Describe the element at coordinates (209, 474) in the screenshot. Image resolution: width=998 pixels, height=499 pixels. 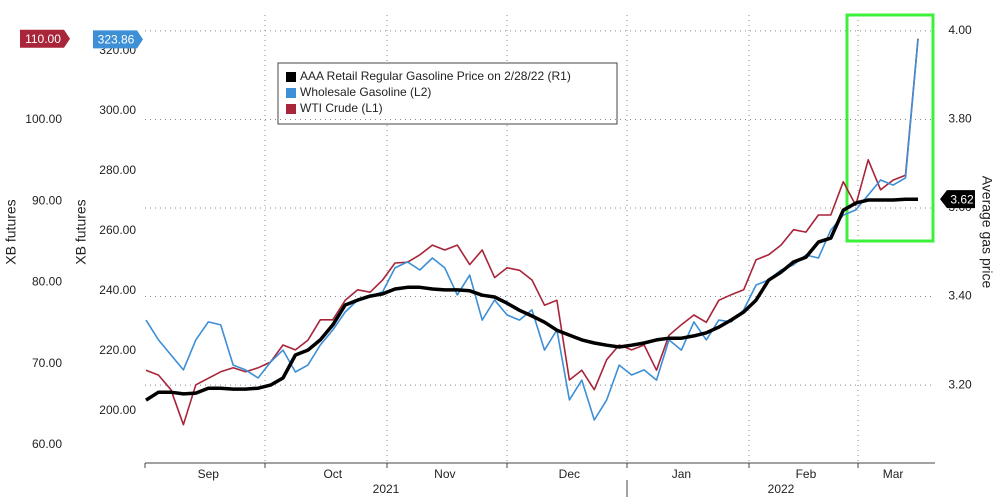
I see `x-tick-label: Sep` at that location.